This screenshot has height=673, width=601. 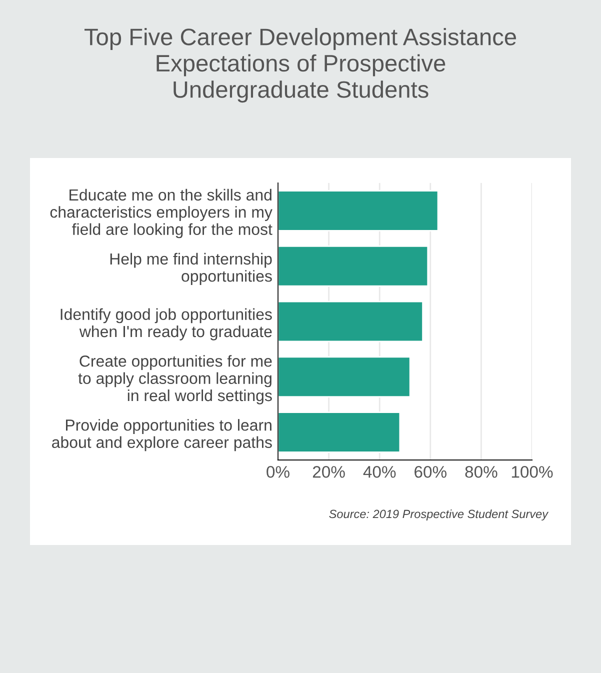 What do you see at coordinates (162, 435) in the screenshot?
I see `y-tick-label: Provide opportunities to learn about and explore career paths` at bounding box center [162, 435].